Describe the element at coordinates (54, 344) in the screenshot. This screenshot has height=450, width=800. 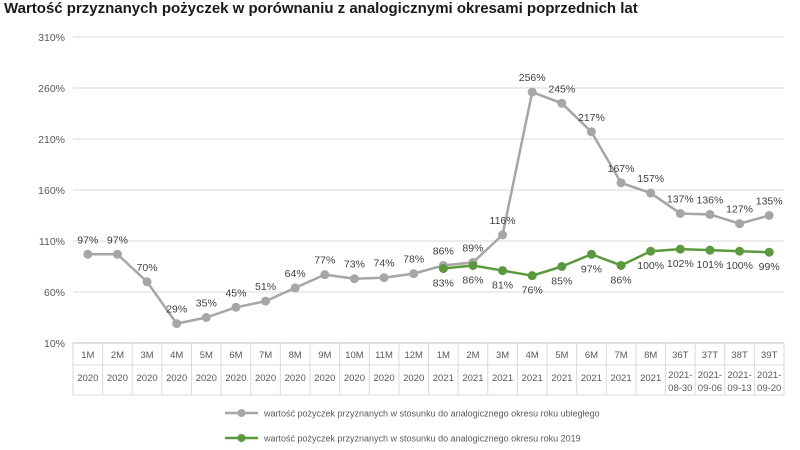
I see `y-tick-label: 10%` at that location.